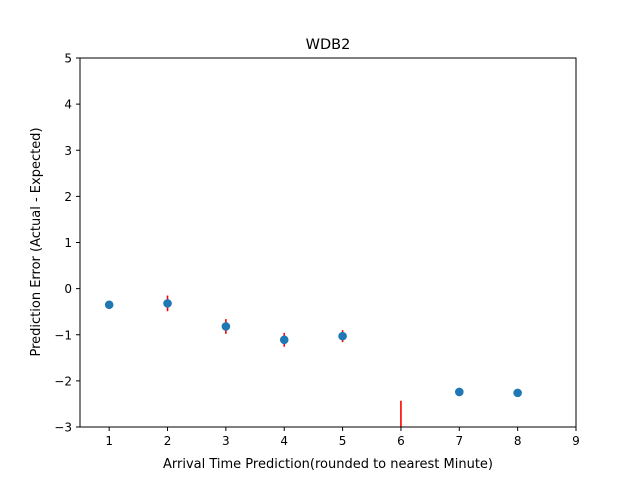  I want to click on x-tick-label: 5, so click(343, 441).